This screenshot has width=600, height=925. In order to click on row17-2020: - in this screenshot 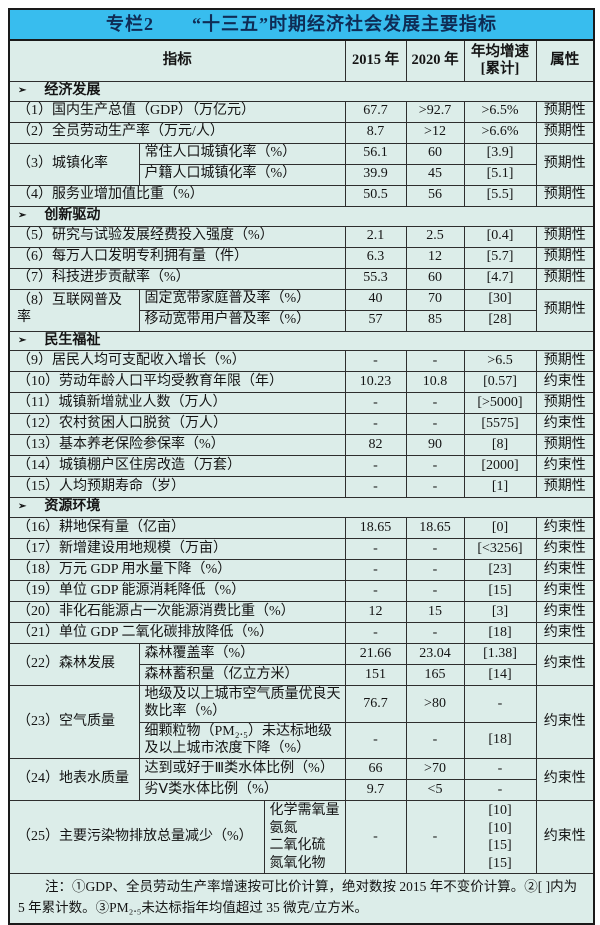, I will do `click(435, 549)`.